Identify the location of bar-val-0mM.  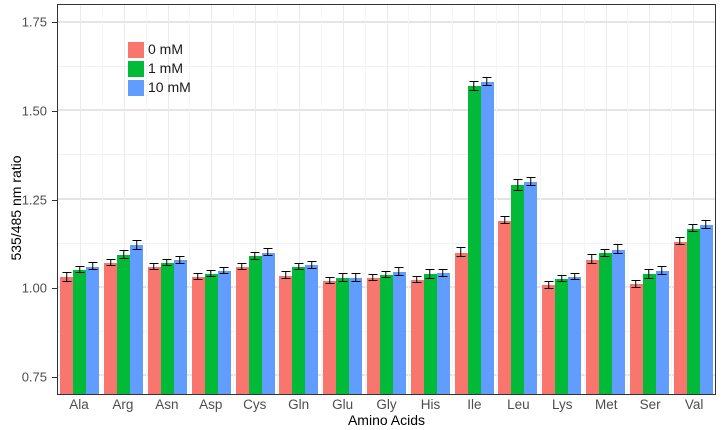
(680, 317).